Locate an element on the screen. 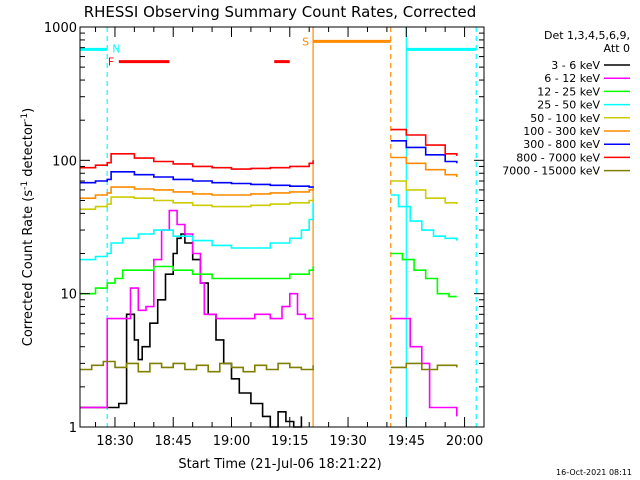  legend-label-8: 800 - 7000 keV is located at coordinates (558, 157).